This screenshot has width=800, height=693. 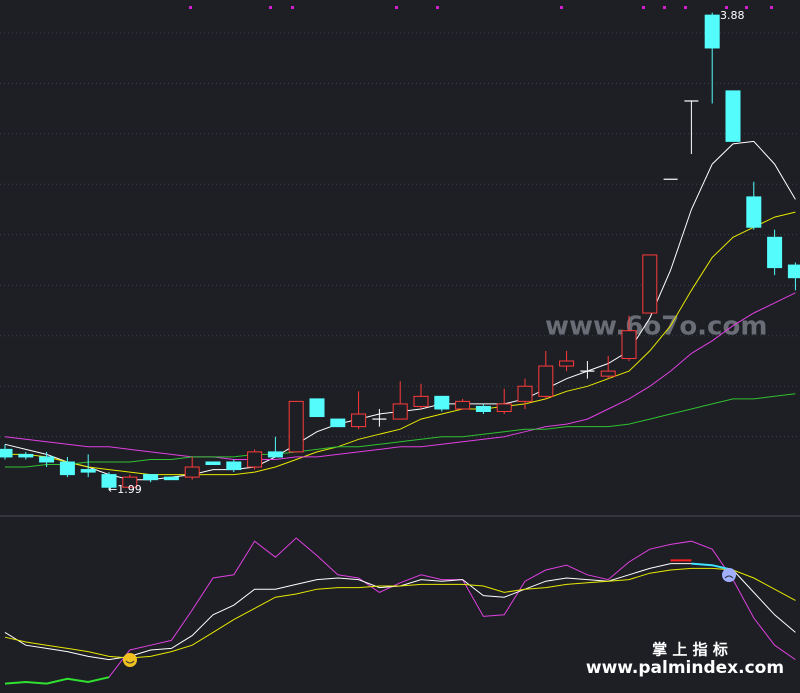 I want to click on annotation: 3.88, so click(x=732, y=15).